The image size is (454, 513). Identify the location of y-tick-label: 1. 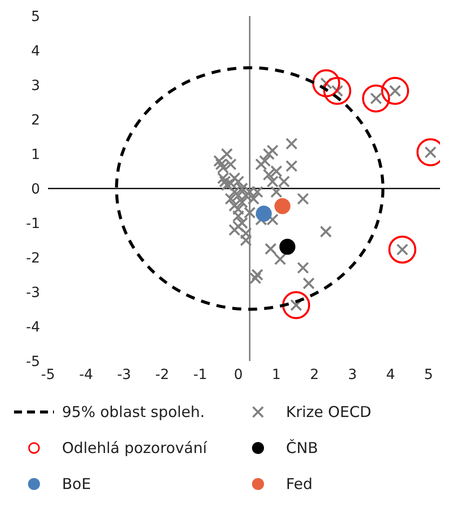
(35, 154).